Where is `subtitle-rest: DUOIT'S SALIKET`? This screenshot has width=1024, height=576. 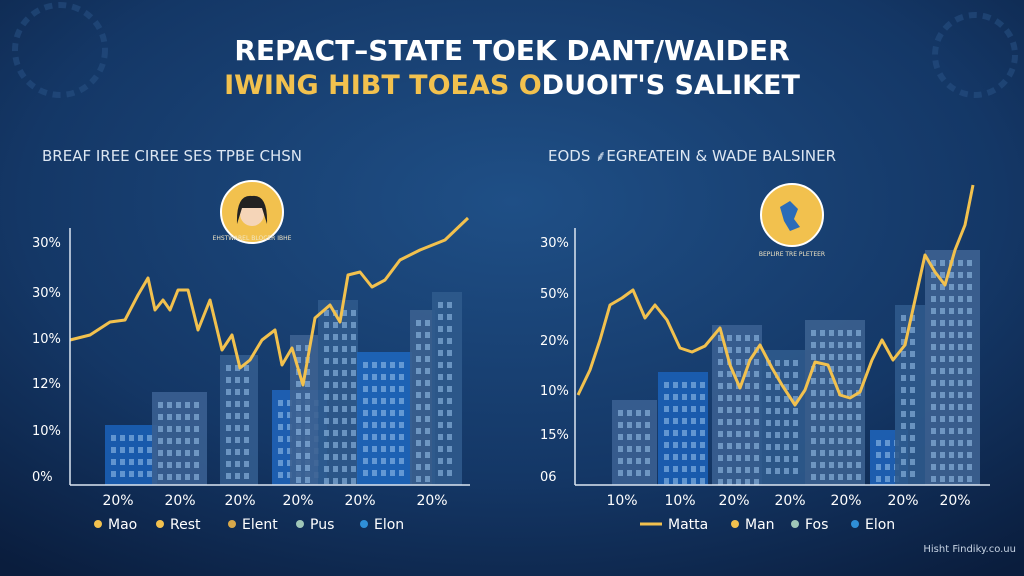 subtitle-rest: DUOIT'S SALIKET is located at coordinates (671, 85).